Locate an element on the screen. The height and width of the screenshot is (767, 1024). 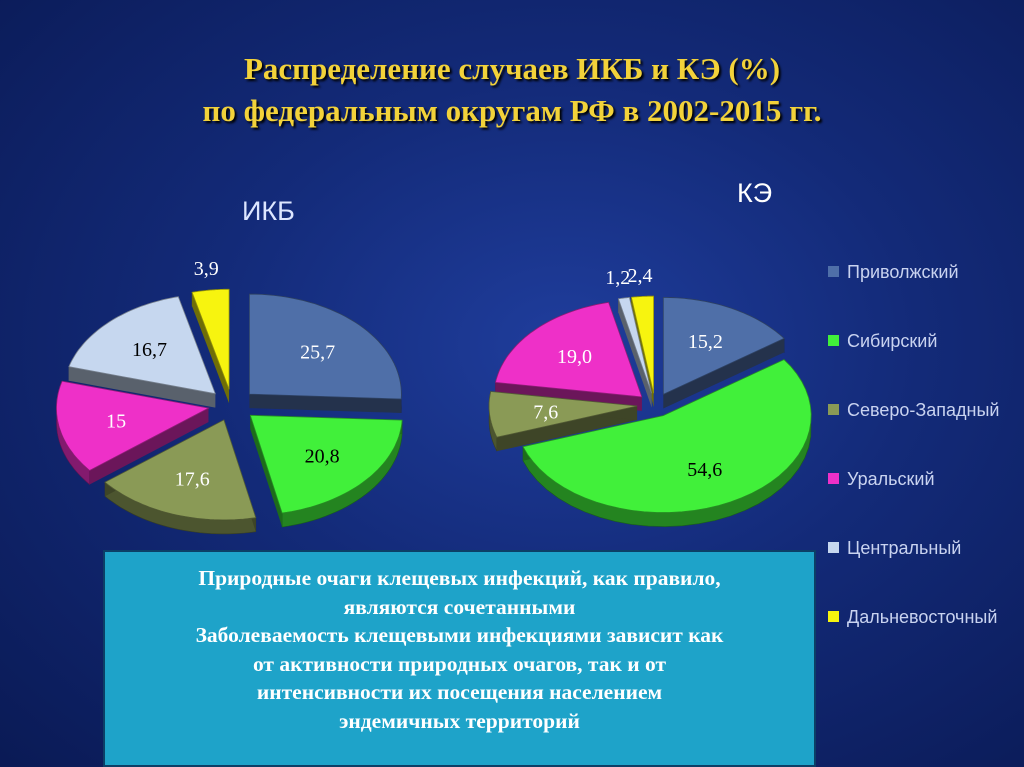
ke-pie-chart: 15,2 54,6 7,6 19,0 1,22,4 is located at coordinates (650, 396).